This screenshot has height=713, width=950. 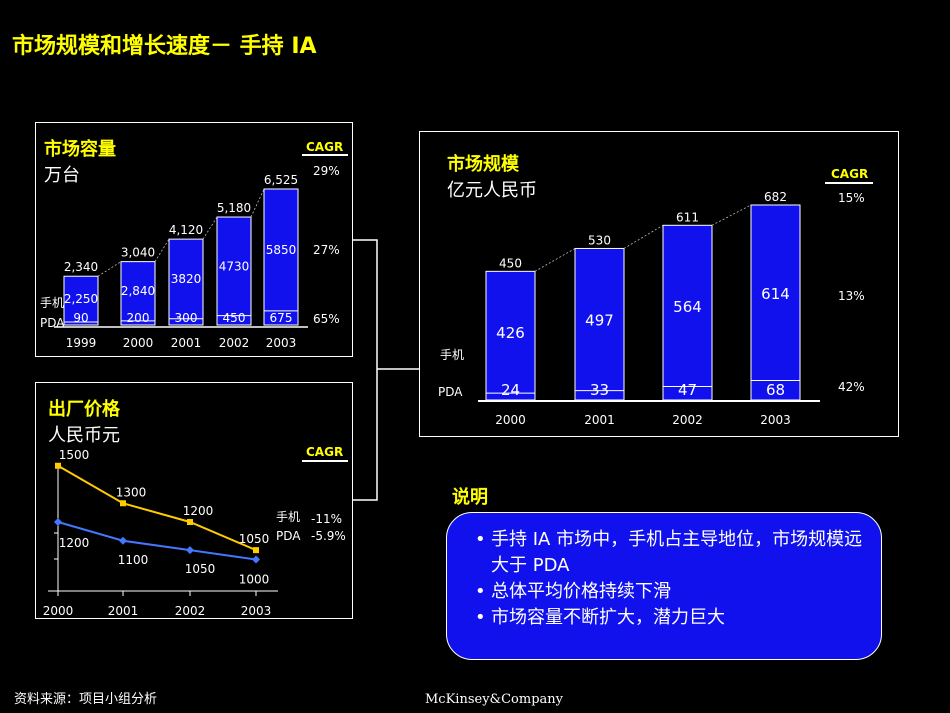 I want to click on size-title: 市场规模, so click(x=483, y=164).